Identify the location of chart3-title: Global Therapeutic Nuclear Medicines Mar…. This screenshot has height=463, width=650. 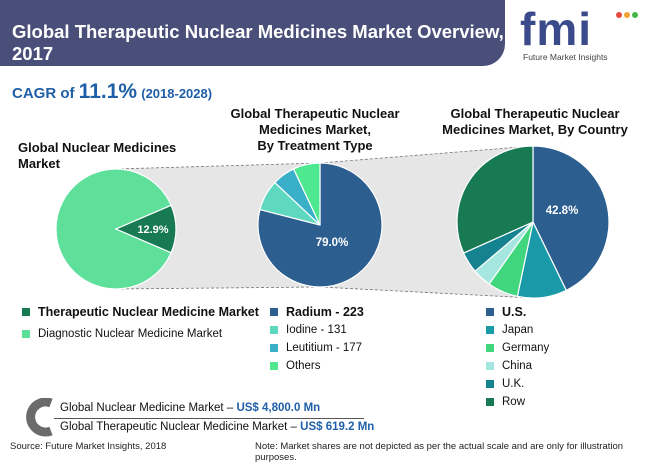
(535, 122).